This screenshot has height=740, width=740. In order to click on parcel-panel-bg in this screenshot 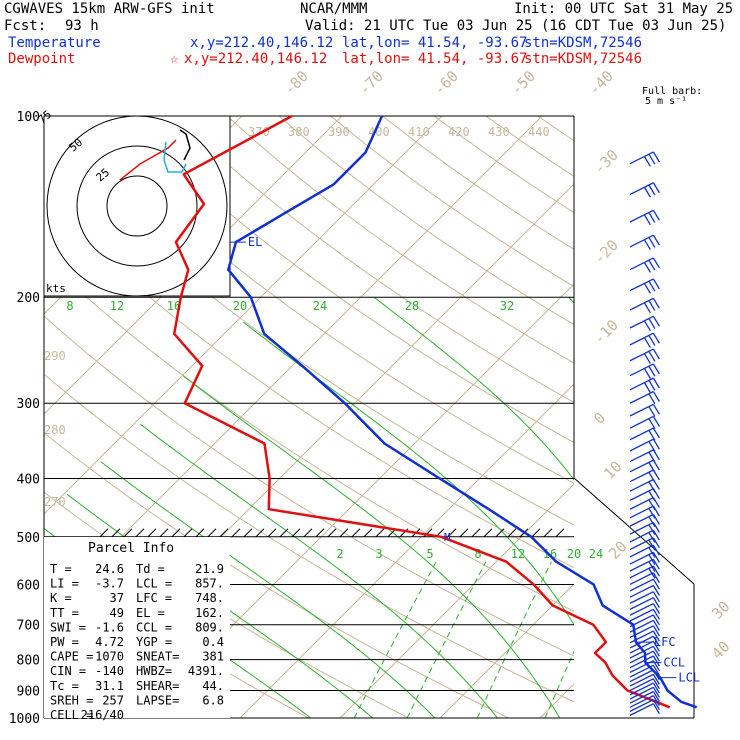, I will do `click(137, 627)`.